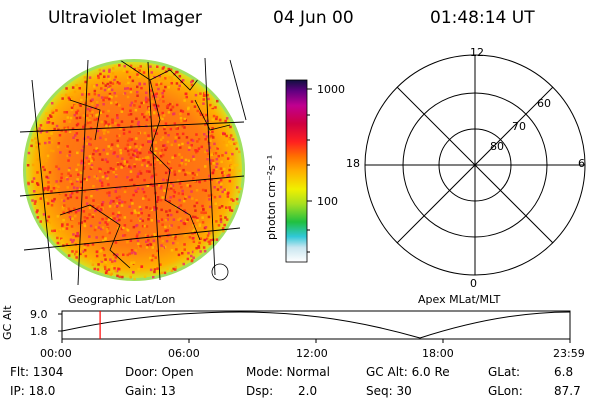 The height and width of the screenshot is (400, 600). I want to click on mlat-label-60: 60, so click(544, 103).